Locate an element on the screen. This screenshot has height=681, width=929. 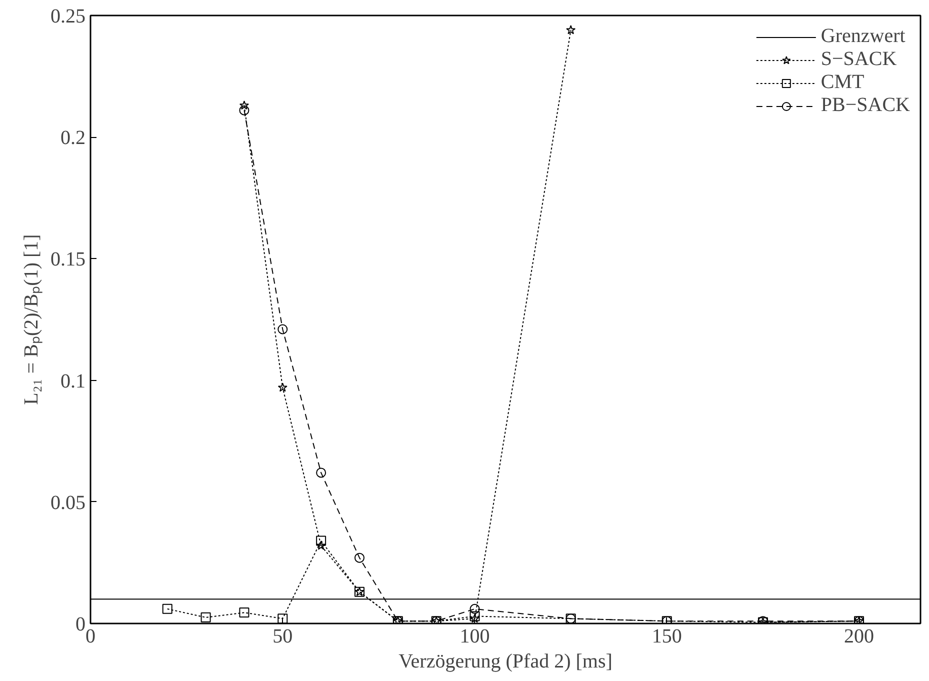
y-tick-label: 0.2 is located at coordinates (73, 138).